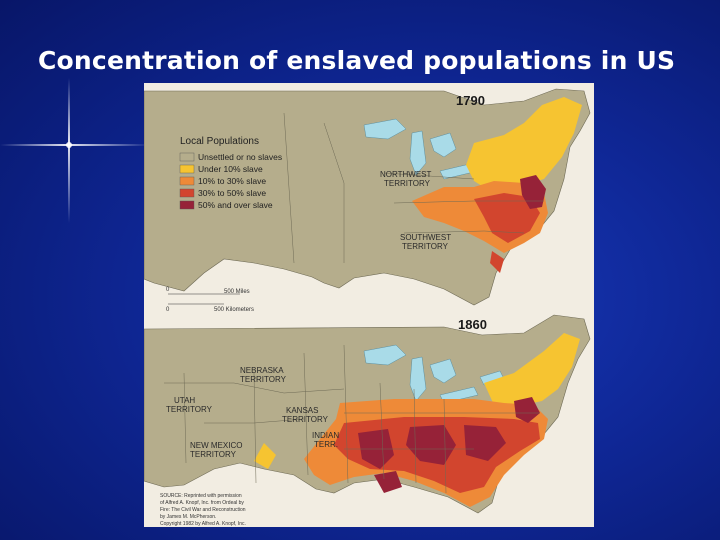  I want to click on year-1790: 1790, so click(470, 100).